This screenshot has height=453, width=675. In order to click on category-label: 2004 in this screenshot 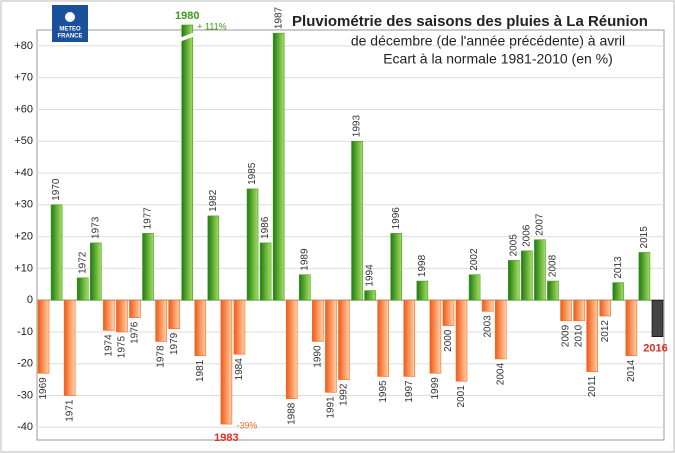, I will do `click(500, 374)`.